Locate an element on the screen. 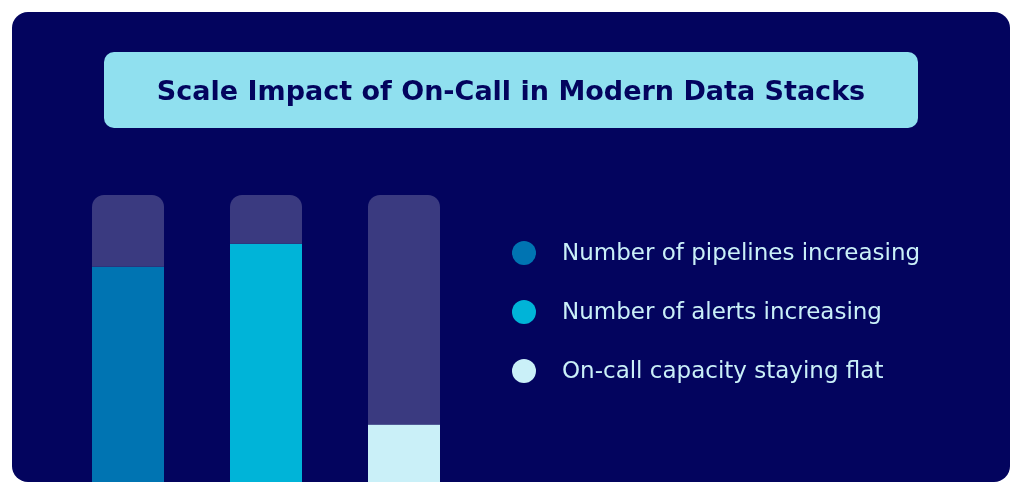  legend-label: Number of pipelines increasing is located at coordinates (741, 252).